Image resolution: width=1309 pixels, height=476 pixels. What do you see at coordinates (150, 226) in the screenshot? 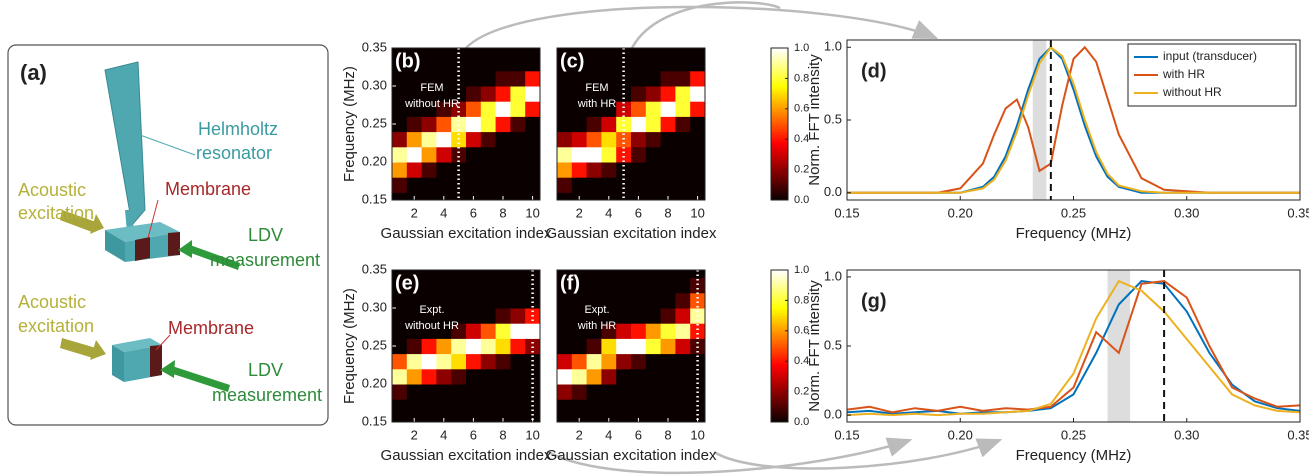
I see `diagram-shapes` at bounding box center [150, 226].